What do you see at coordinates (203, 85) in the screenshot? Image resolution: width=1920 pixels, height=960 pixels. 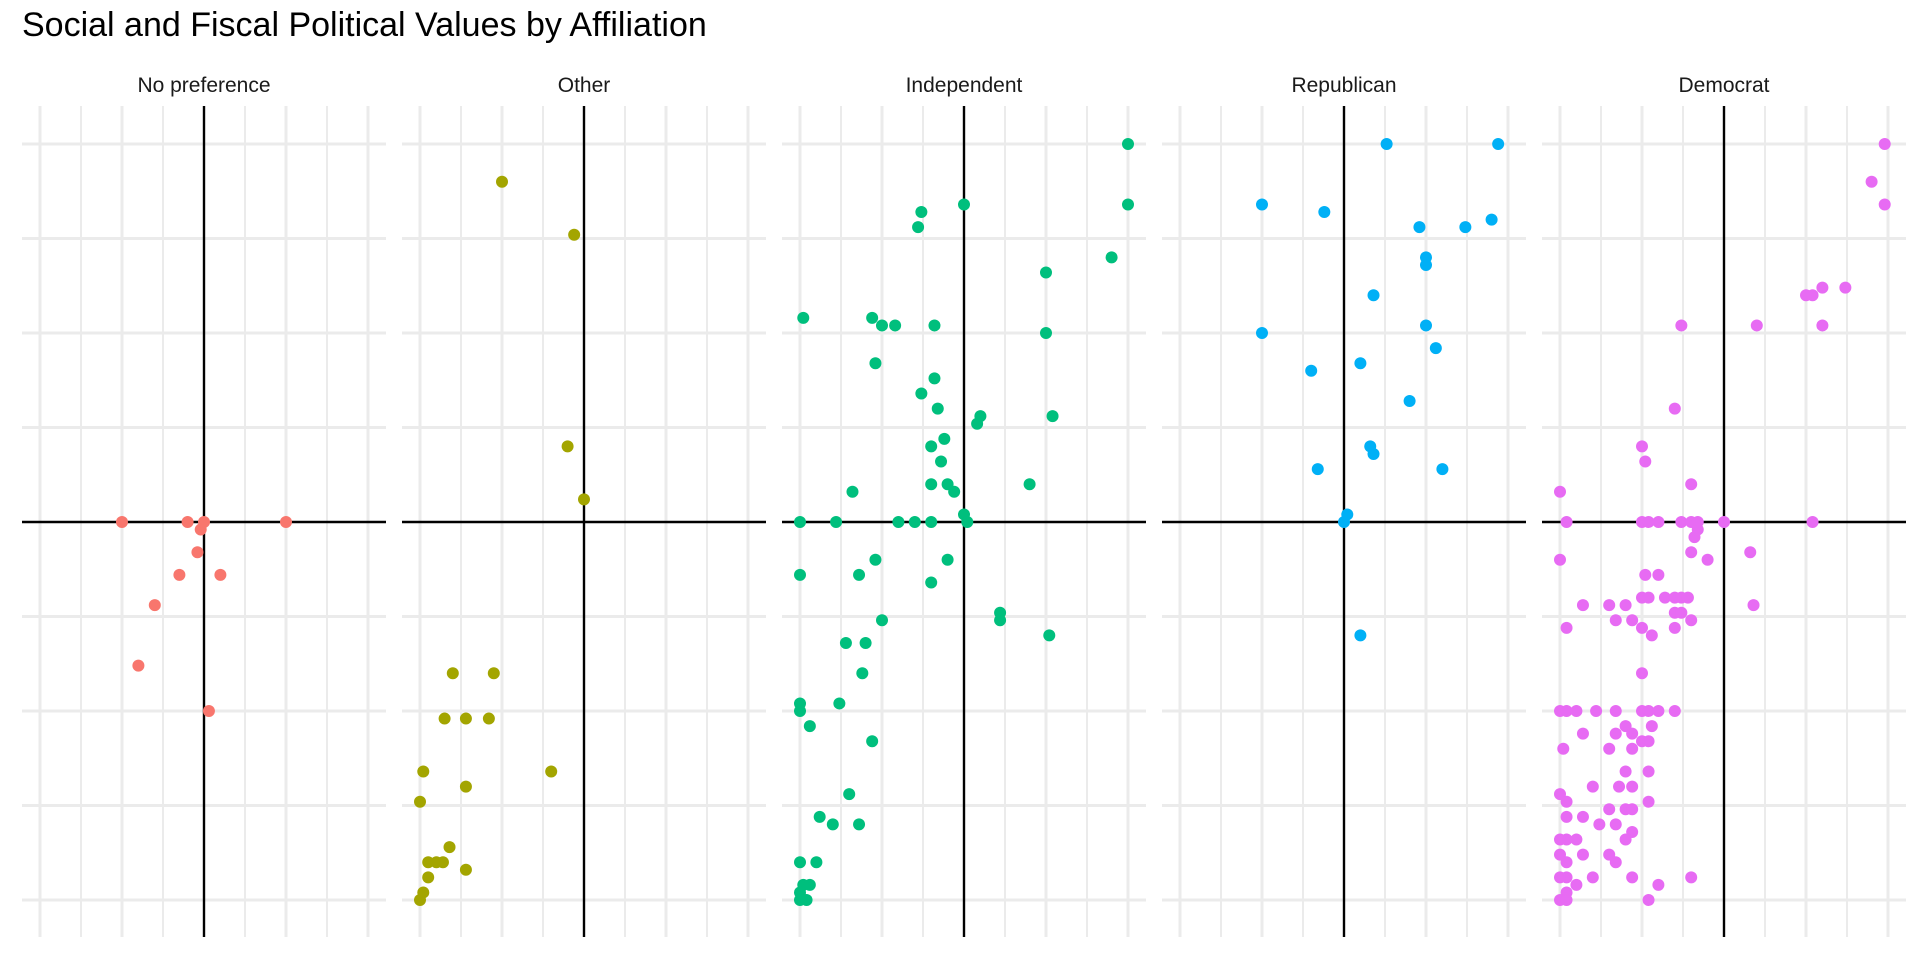 I see `facet-label: No preference` at bounding box center [203, 85].